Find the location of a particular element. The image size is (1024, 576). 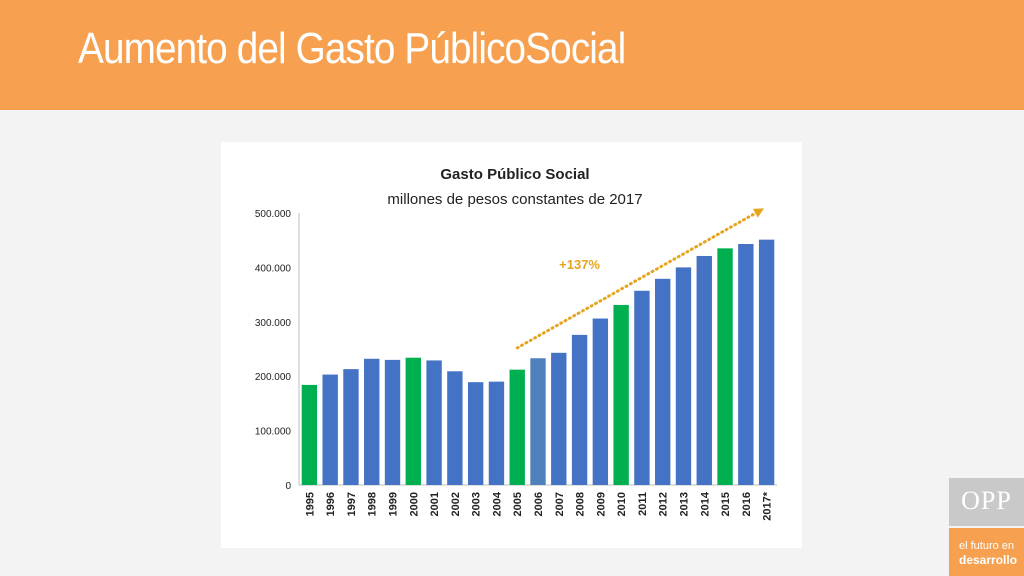

bar-1997 is located at coordinates (351, 427).